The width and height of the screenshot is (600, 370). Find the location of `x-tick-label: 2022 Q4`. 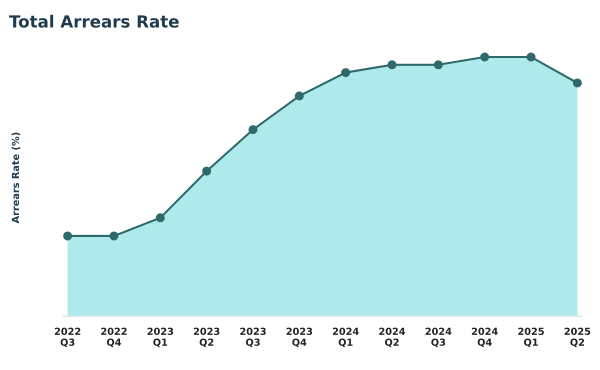

x-tick-label: 2022 Q4 is located at coordinates (114, 338).